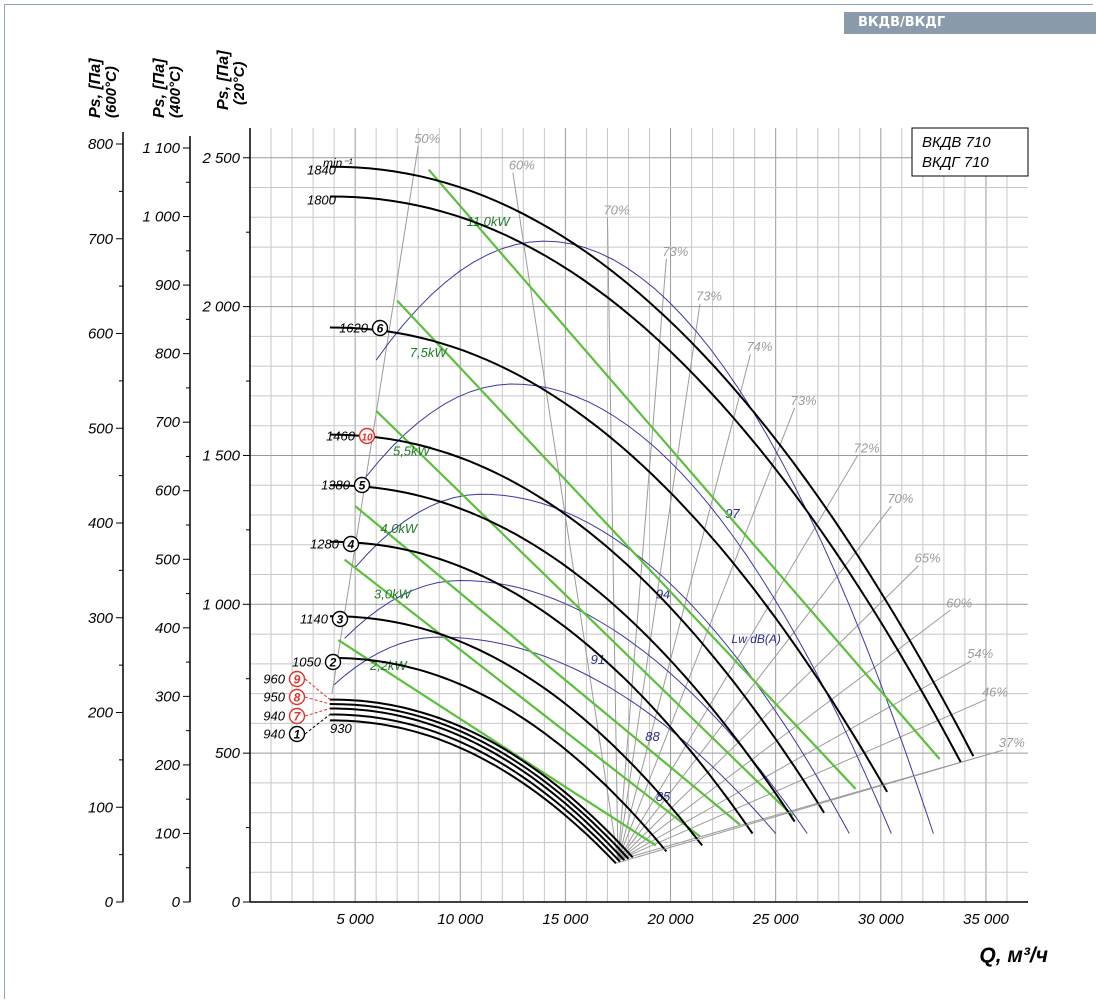  What do you see at coordinates (168, 833) in the screenshot?
I see `y-tick-label: 100` at bounding box center [168, 833].